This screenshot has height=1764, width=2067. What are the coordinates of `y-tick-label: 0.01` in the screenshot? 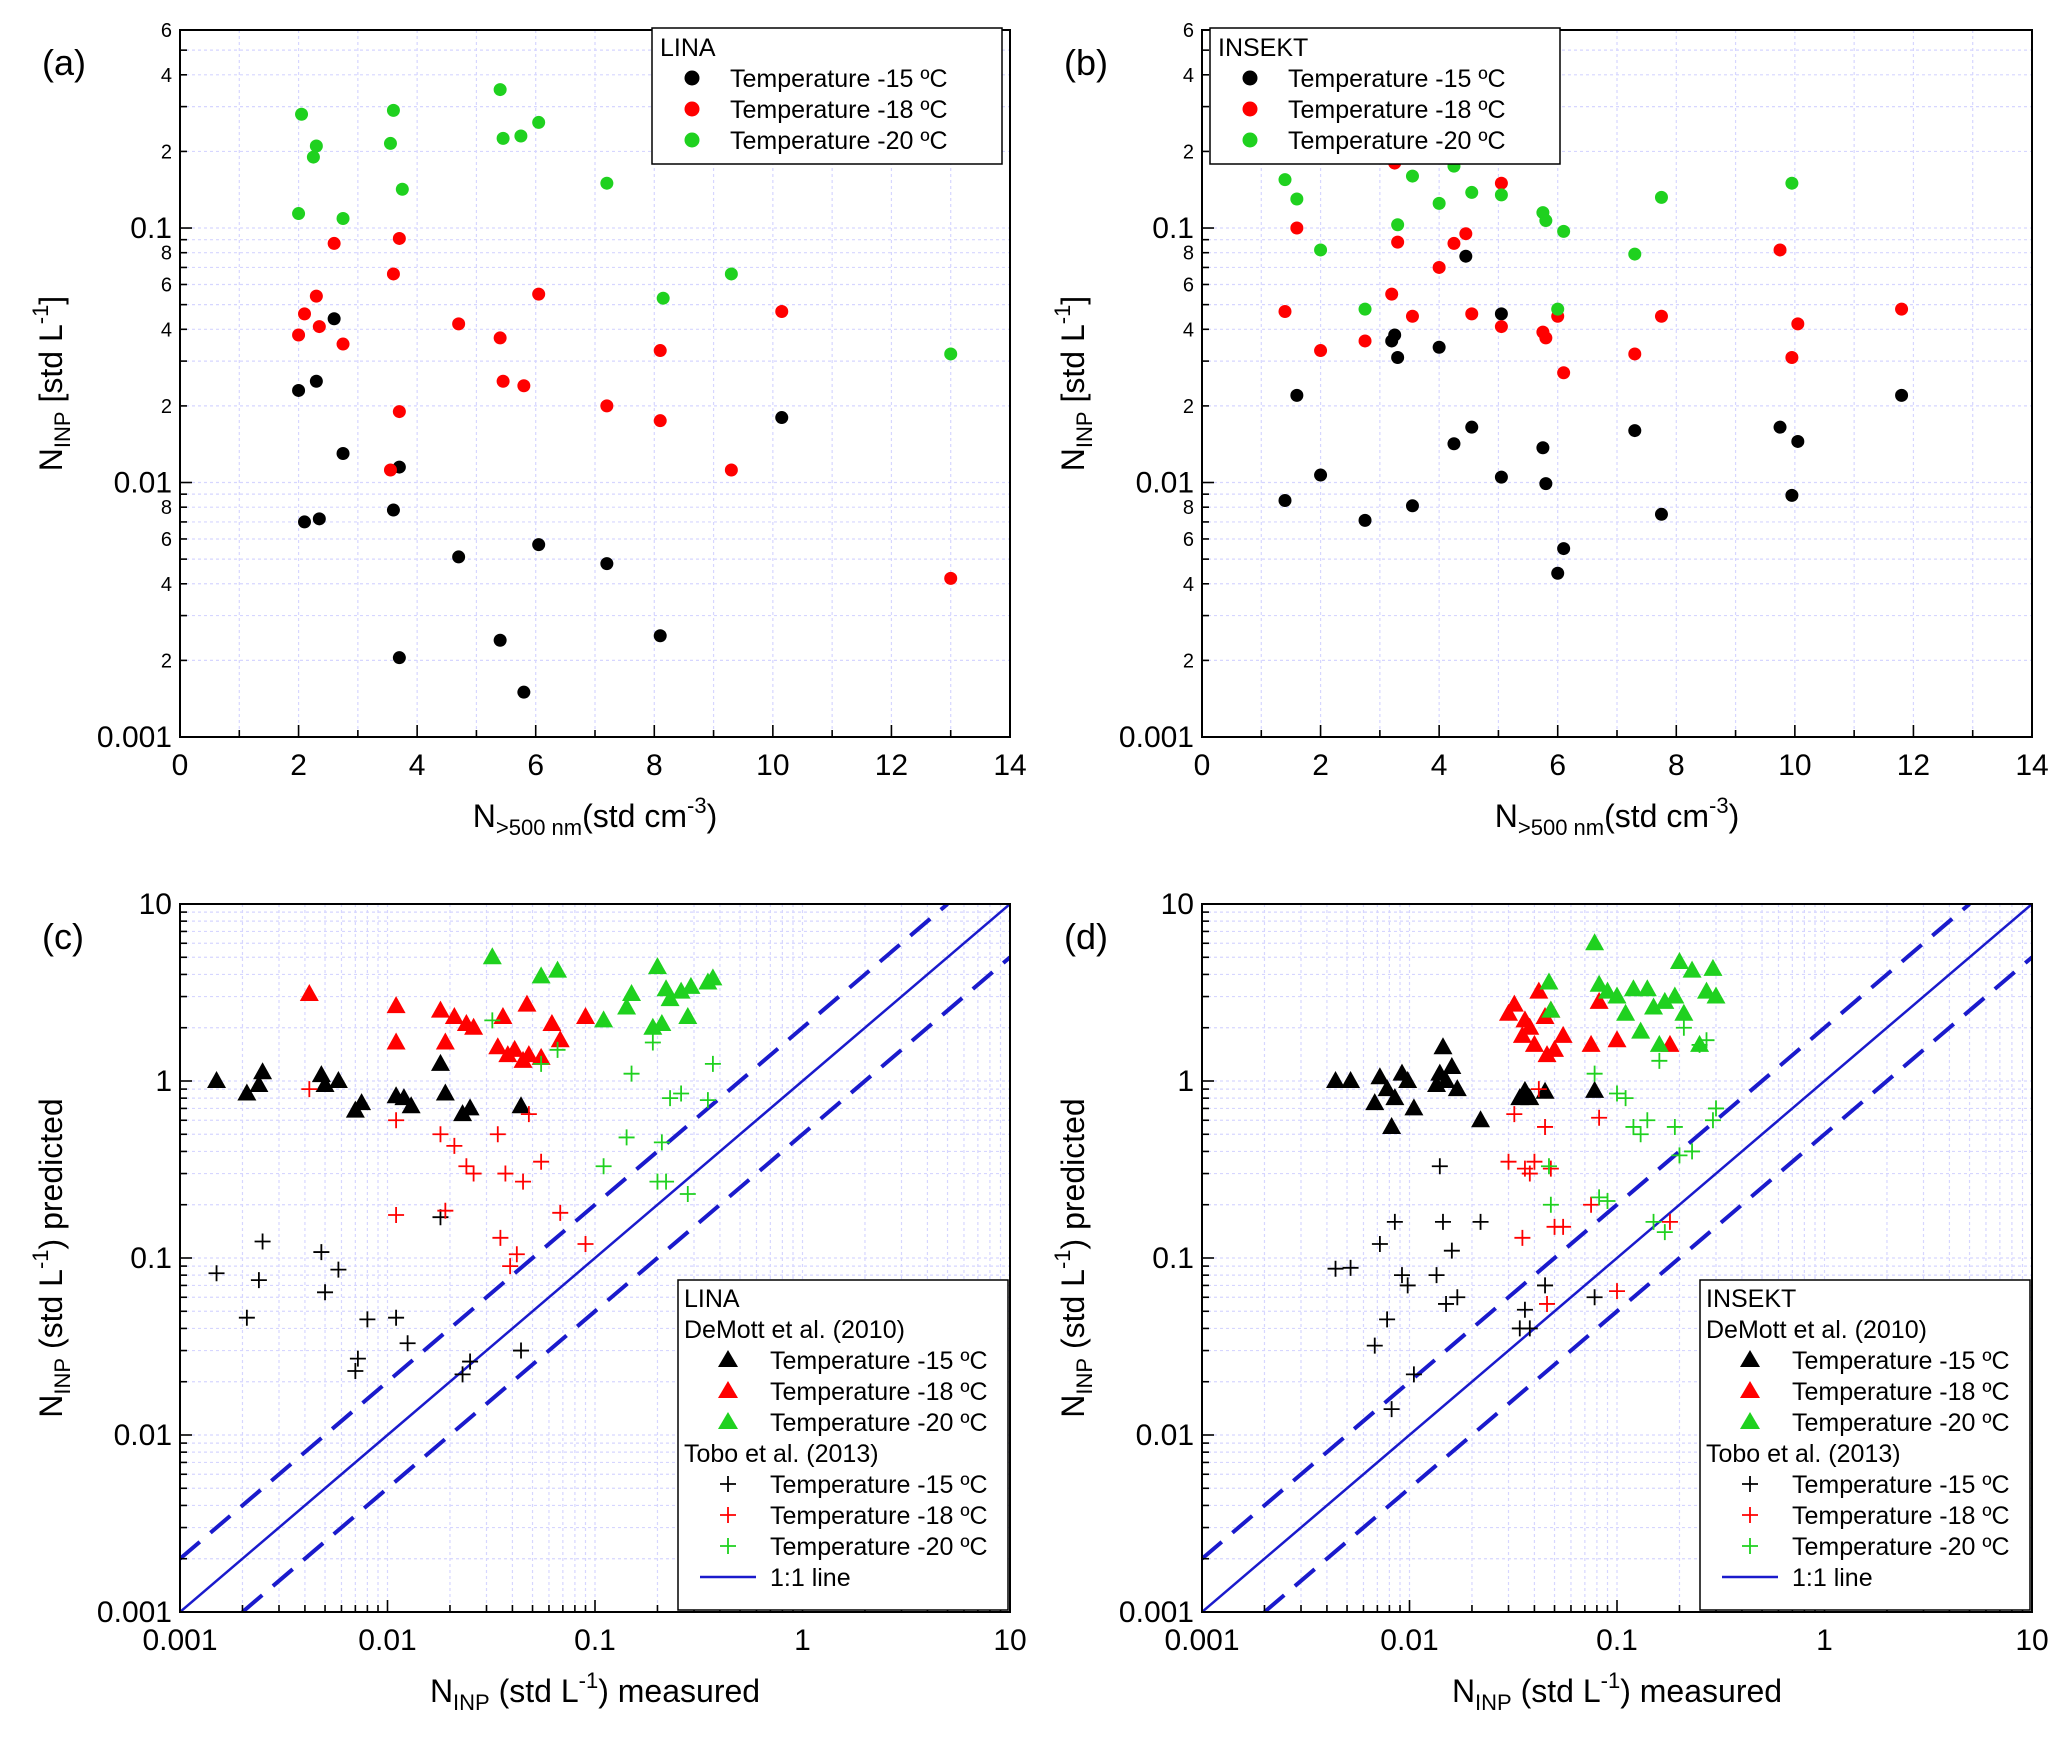 It's located at (1165, 483).